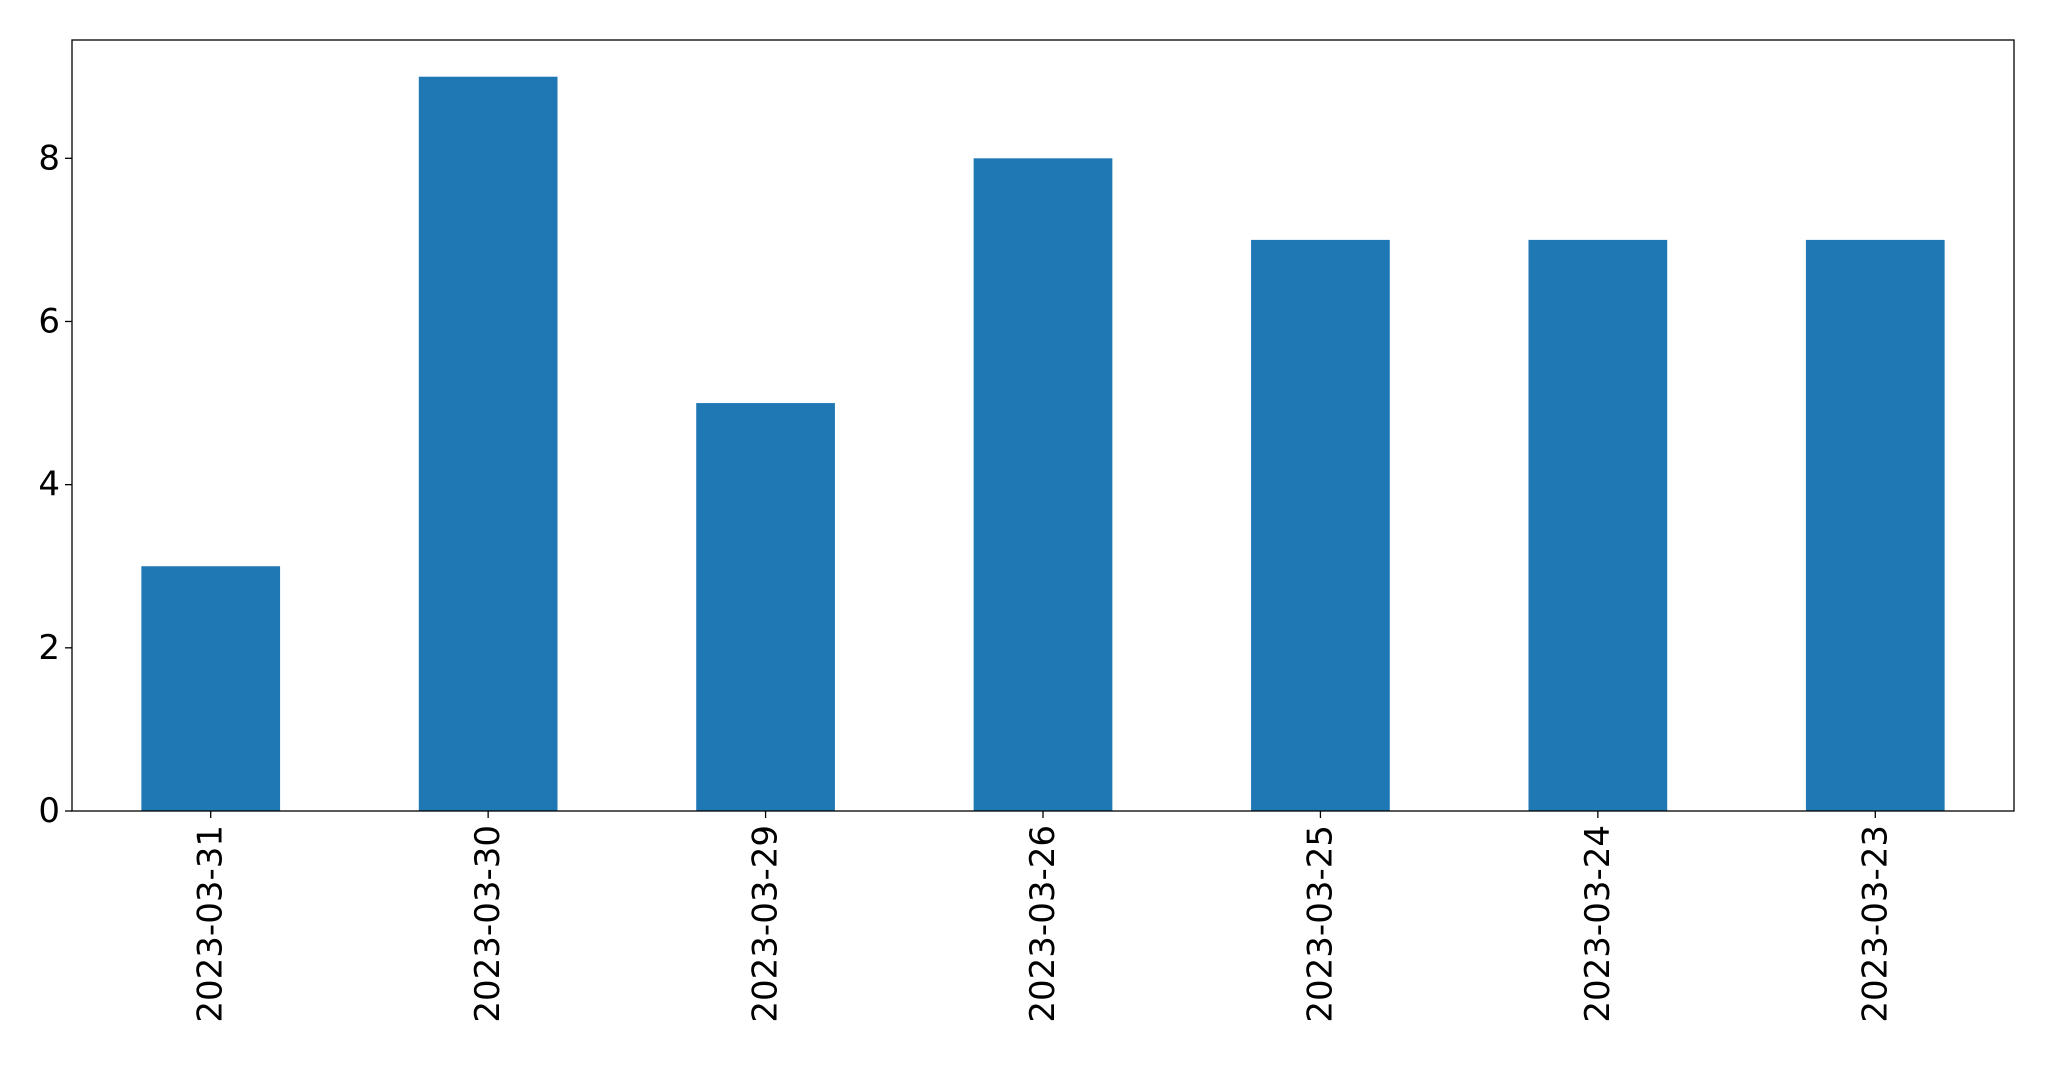 This screenshot has height=1065, width=2049. I want to click on x-tick-label: 2023-03-23, so click(1875, 924).